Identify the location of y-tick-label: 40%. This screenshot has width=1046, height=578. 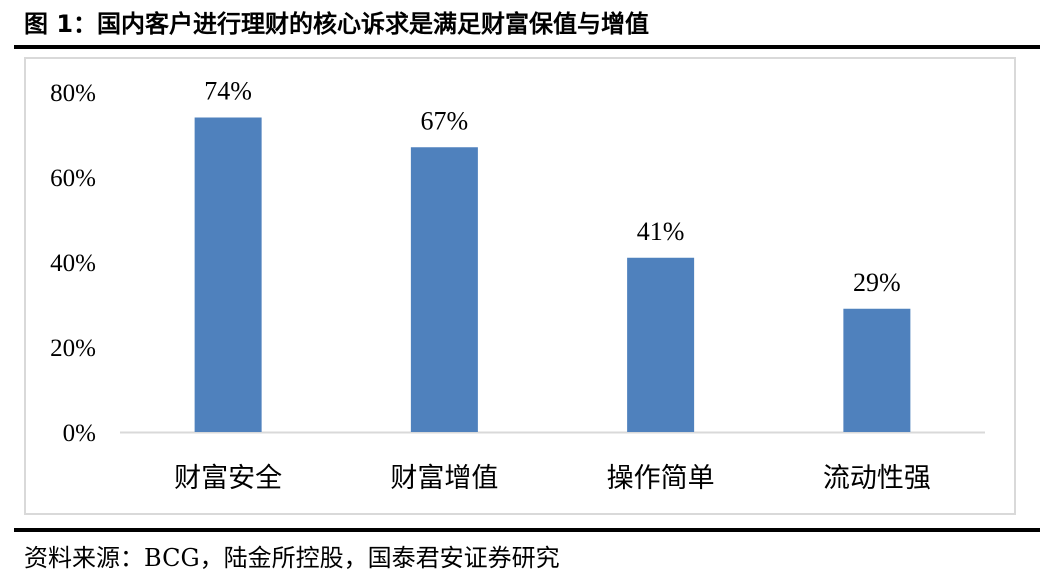
(73, 263).